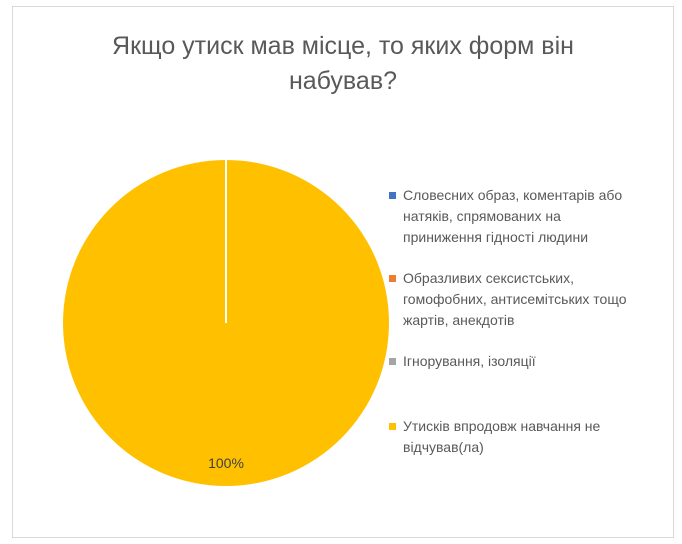  Describe the element at coordinates (343, 46) in the screenshot. I see `chart-title-line-1: Якщо утиск мав місце, то яких форм він` at that location.